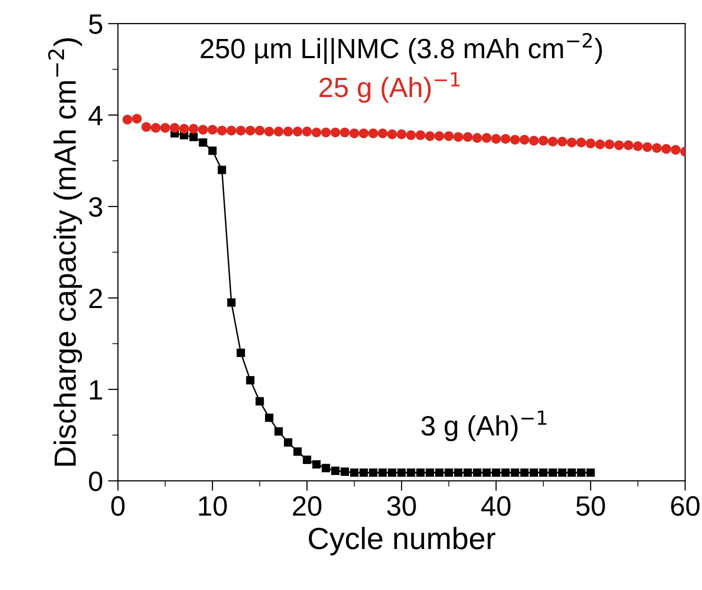 This screenshot has width=702, height=590. Describe the element at coordinates (118, 506) in the screenshot. I see `x-tick-label: 0` at that location.